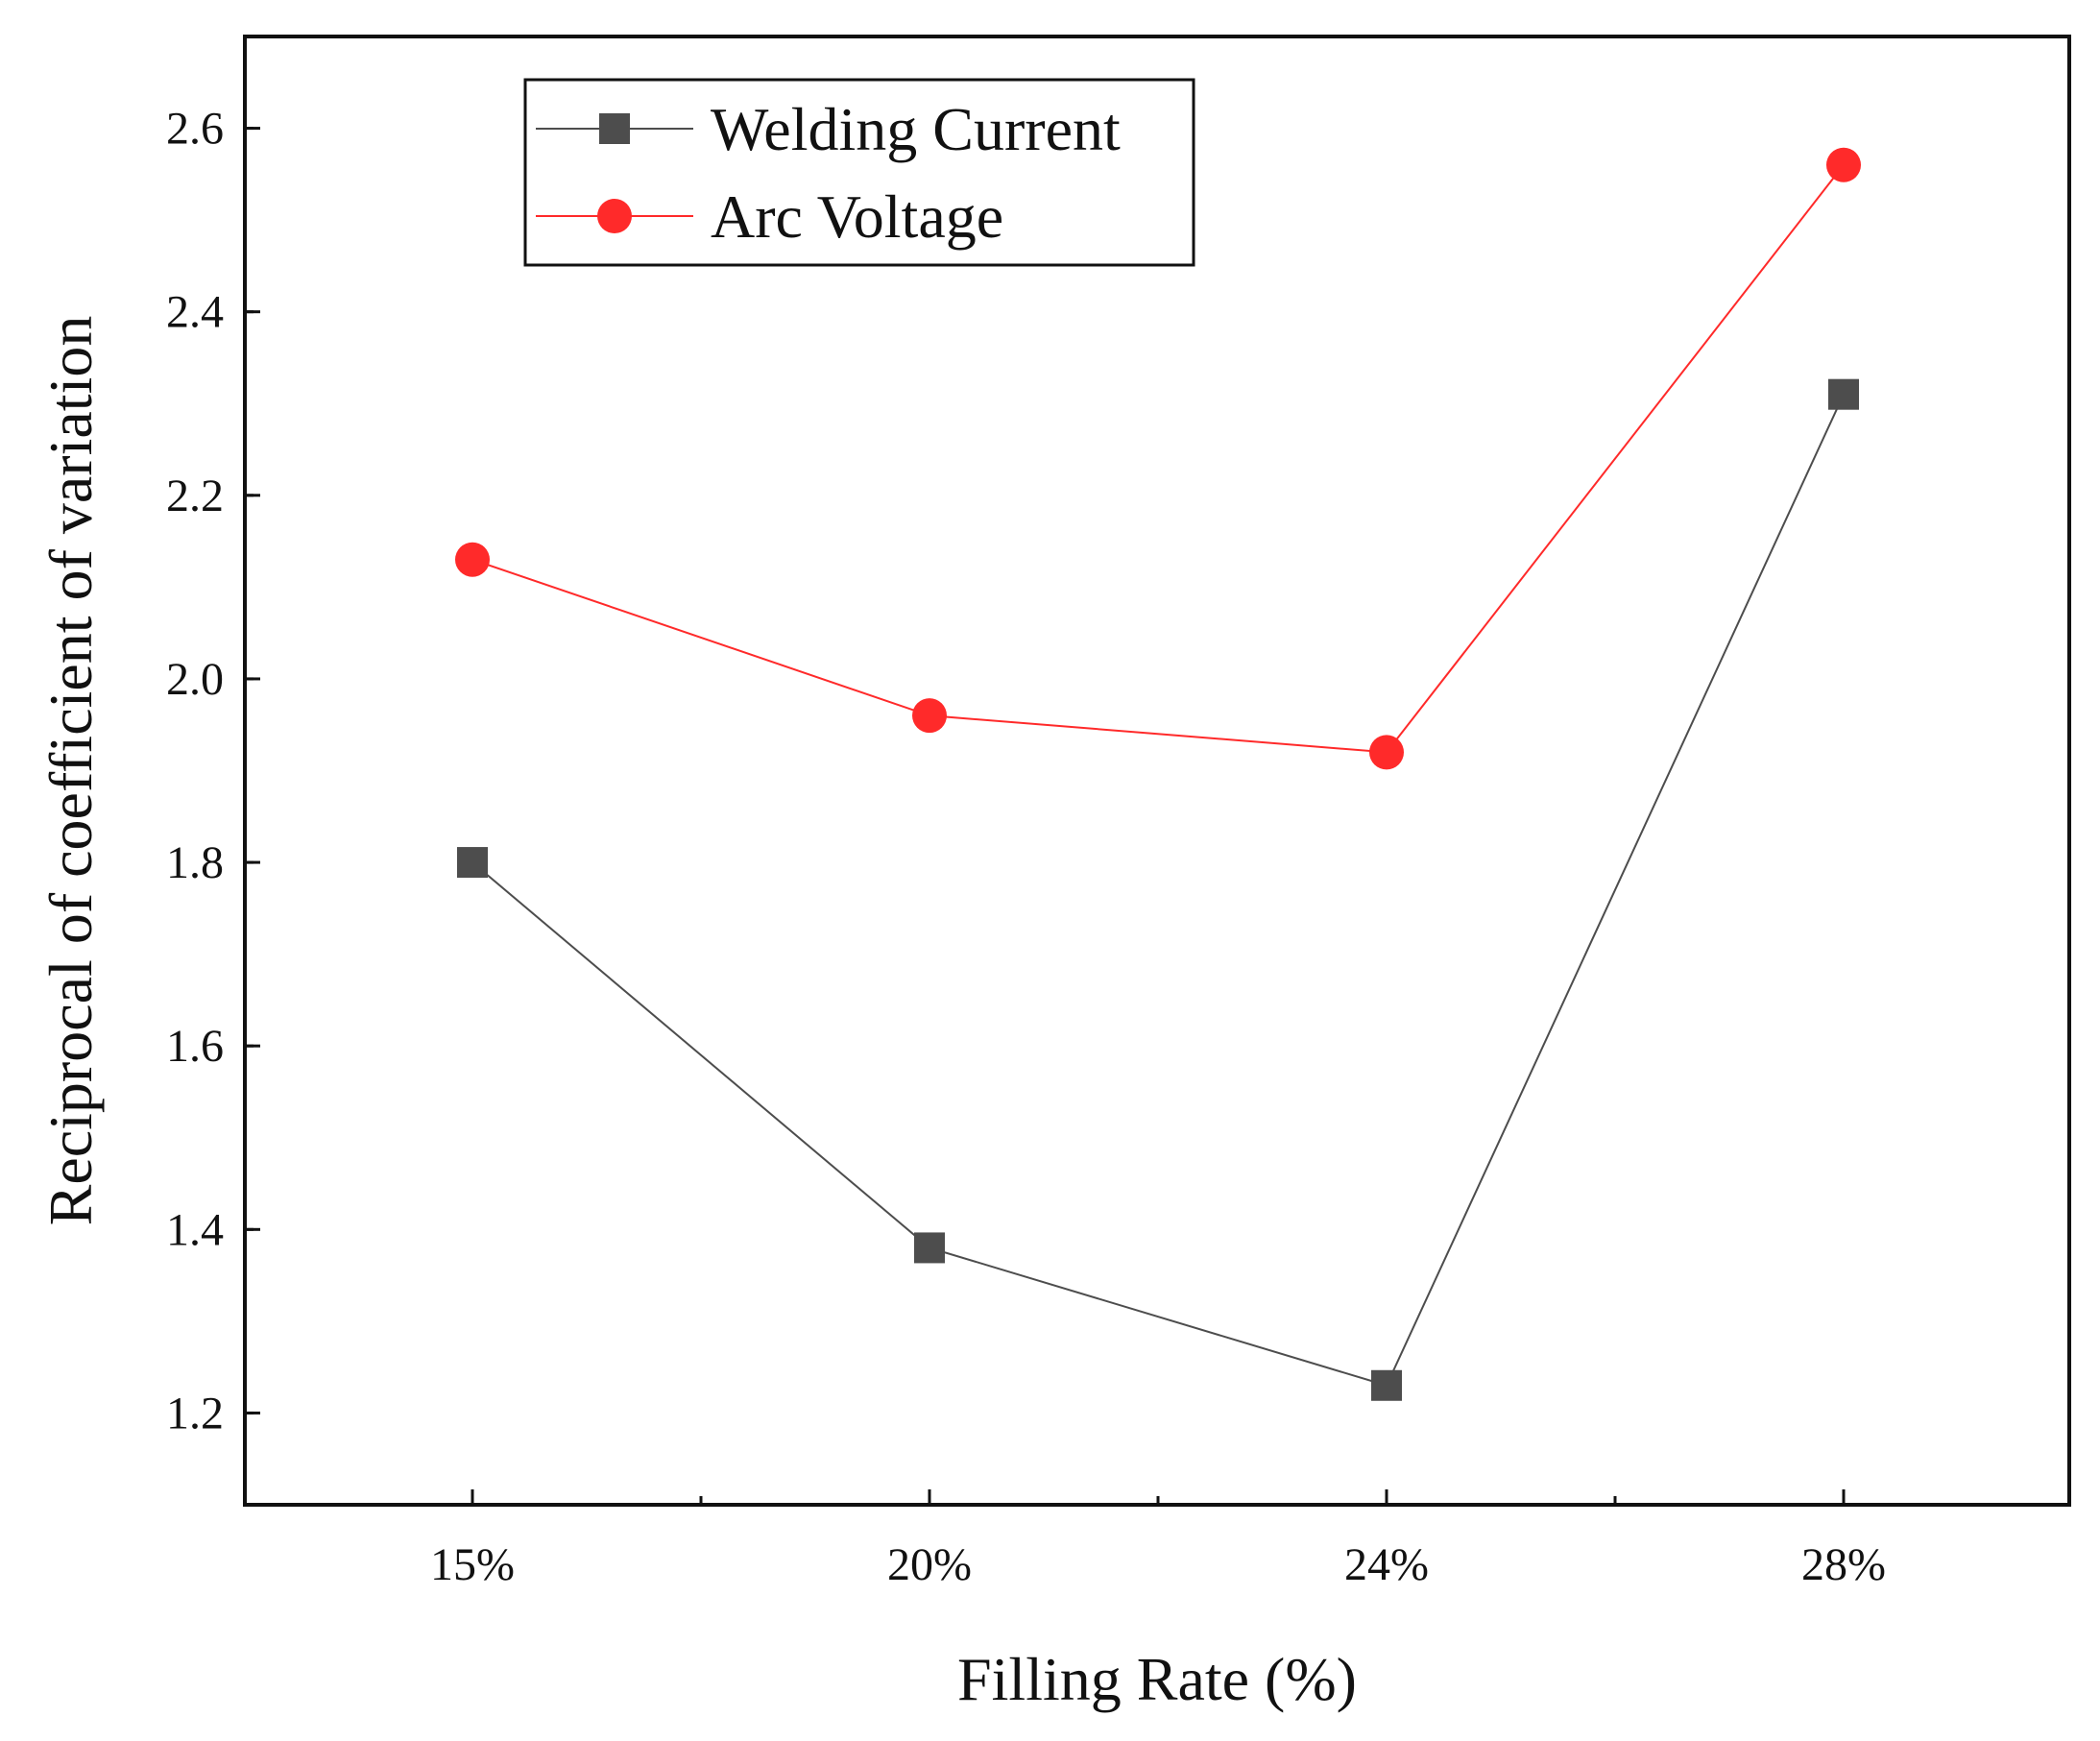 Image resolution: width=2100 pixels, height=1741 pixels. What do you see at coordinates (929, 1564) in the screenshot?
I see `x-tick-label: 20%` at bounding box center [929, 1564].